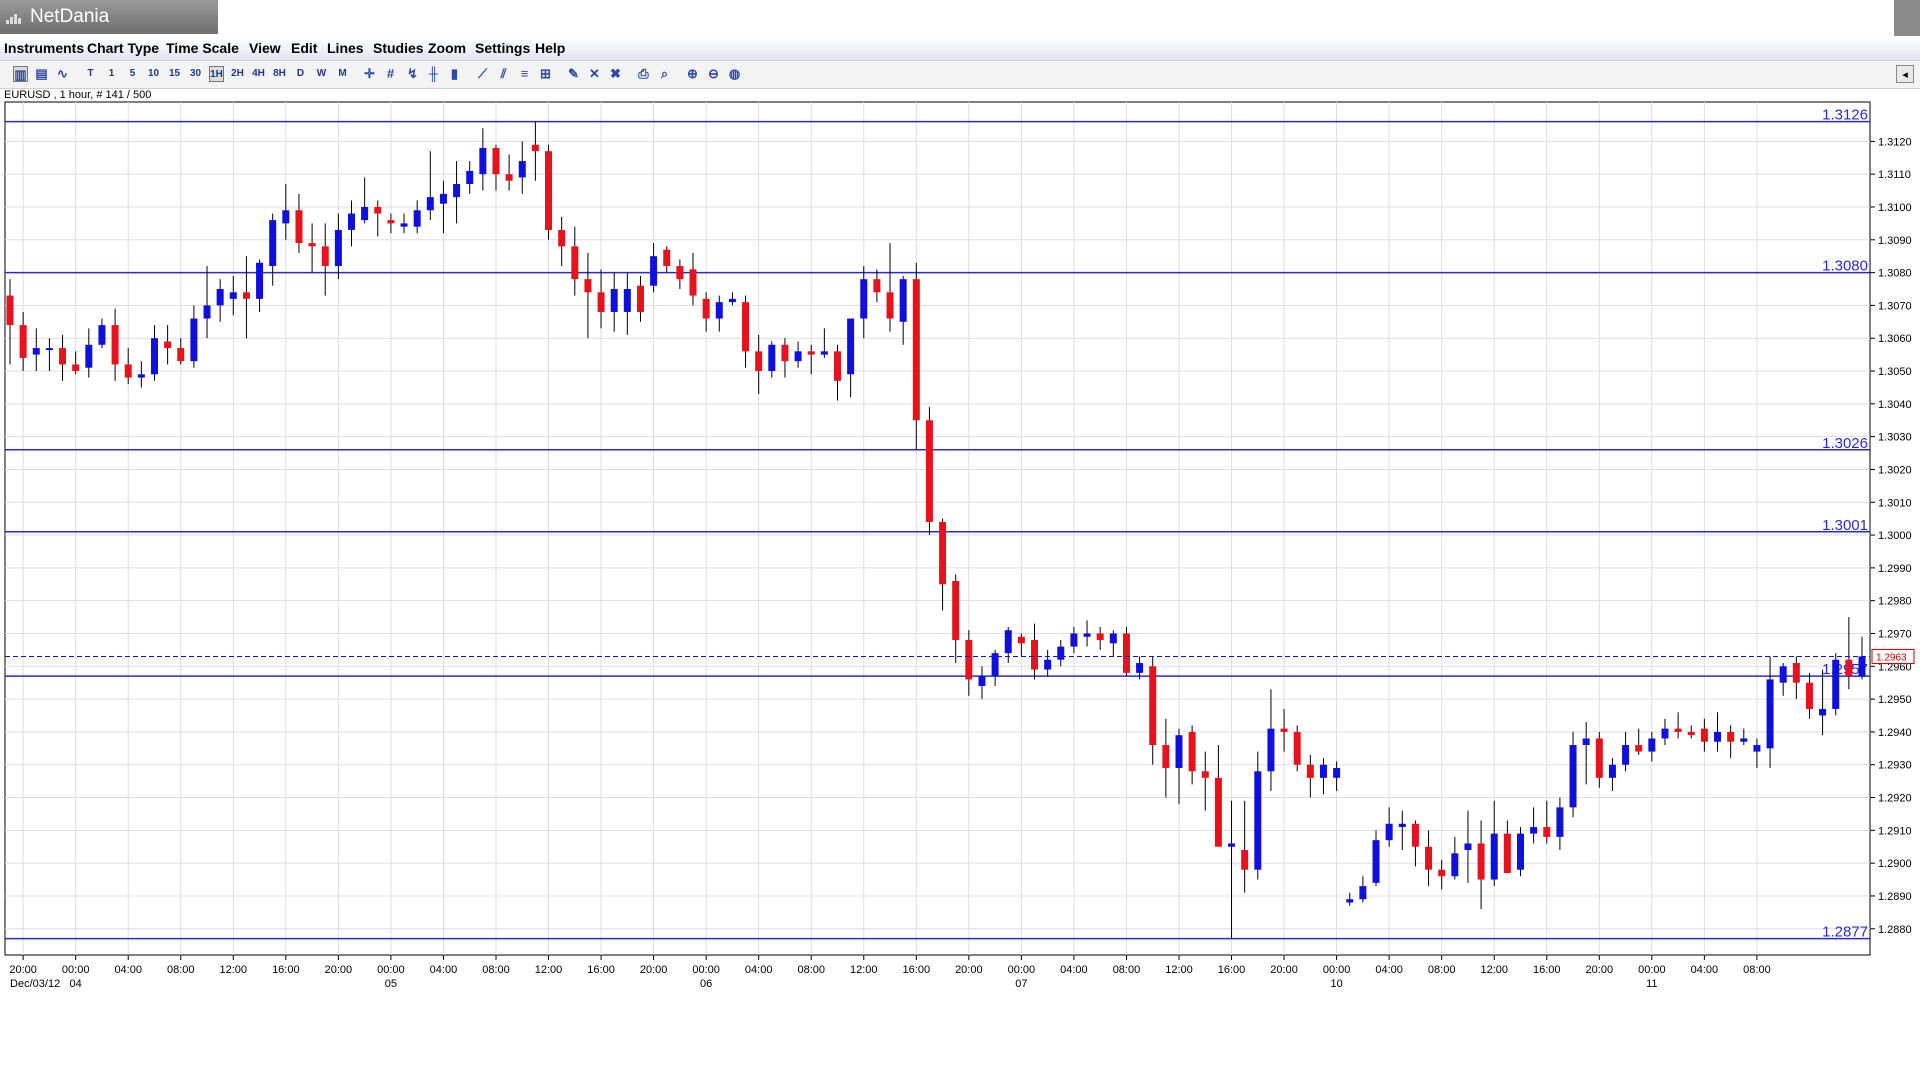 This screenshot has width=1920, height=1080. Describe the element at coordinates (279, 73) in the screenshot. I see `timeframe-8h: 8H` at that location.